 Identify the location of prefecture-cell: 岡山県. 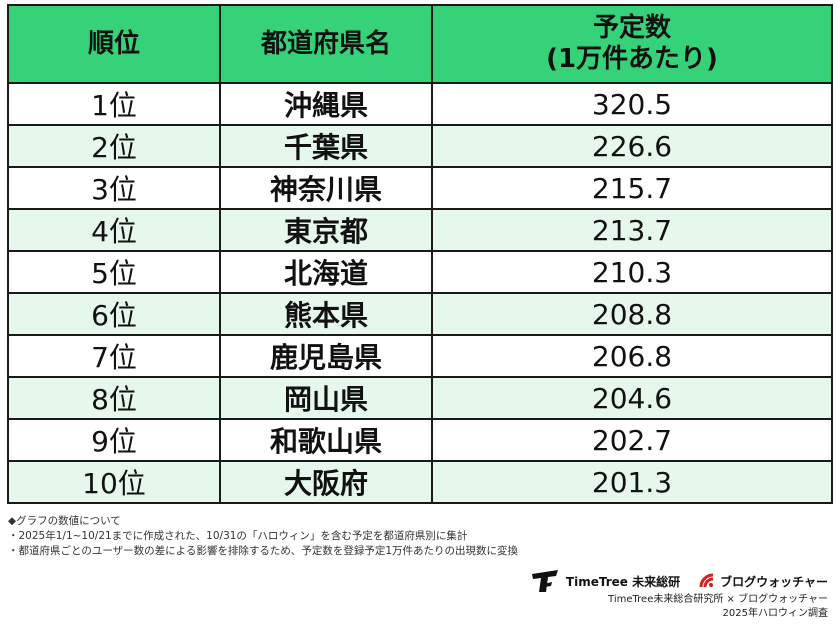
(326, 398).